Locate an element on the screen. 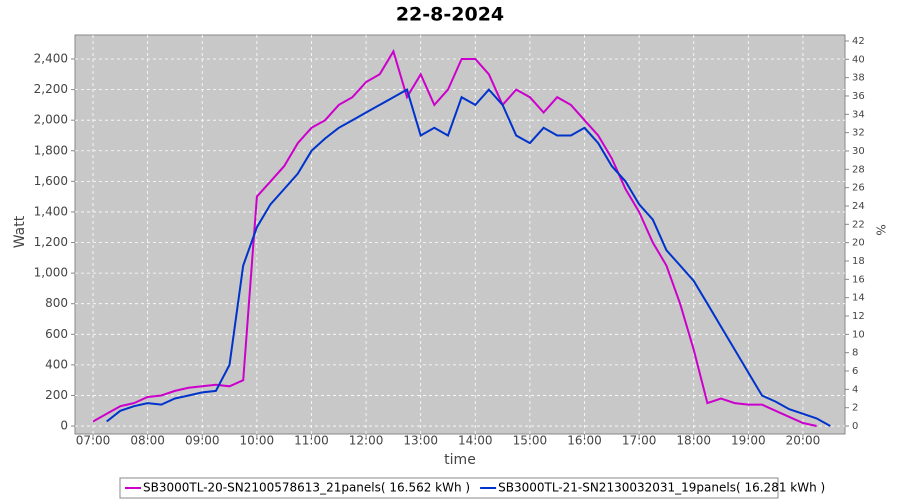 This screenshot has width=900, height=504. y-tick-label: 600 is located at coordinates (56, 334).